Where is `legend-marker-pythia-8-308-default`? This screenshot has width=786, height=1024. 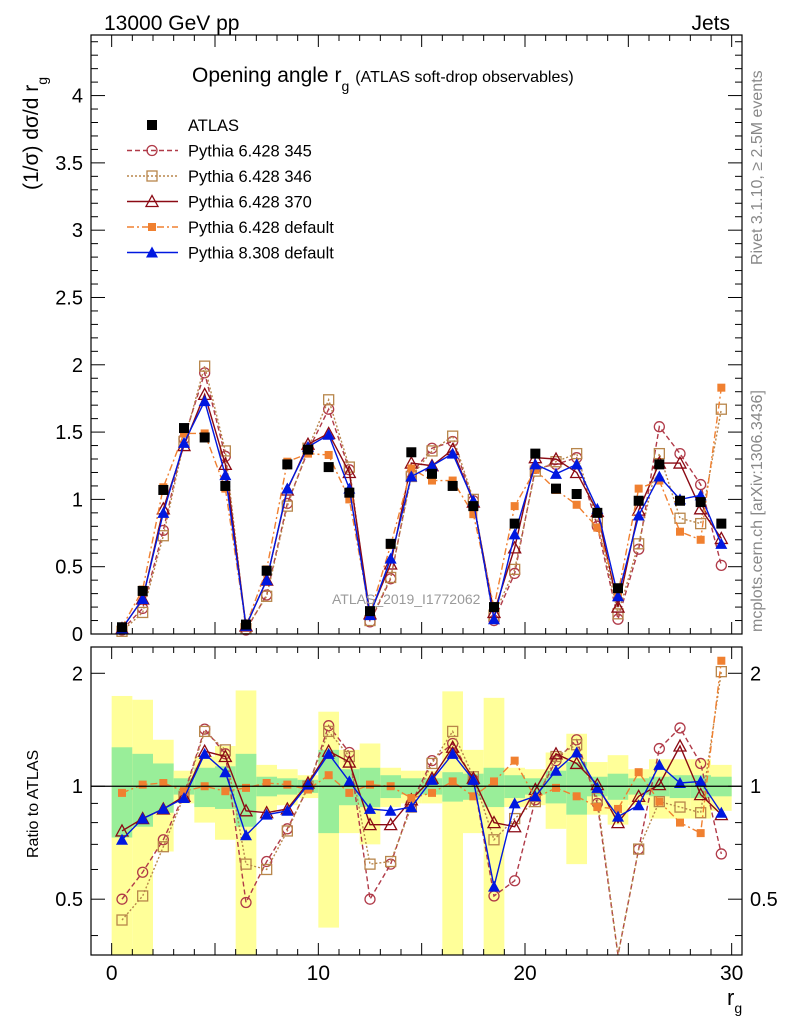 legend-marker-pythia-8-308-default is located at coordinates (152, 252).